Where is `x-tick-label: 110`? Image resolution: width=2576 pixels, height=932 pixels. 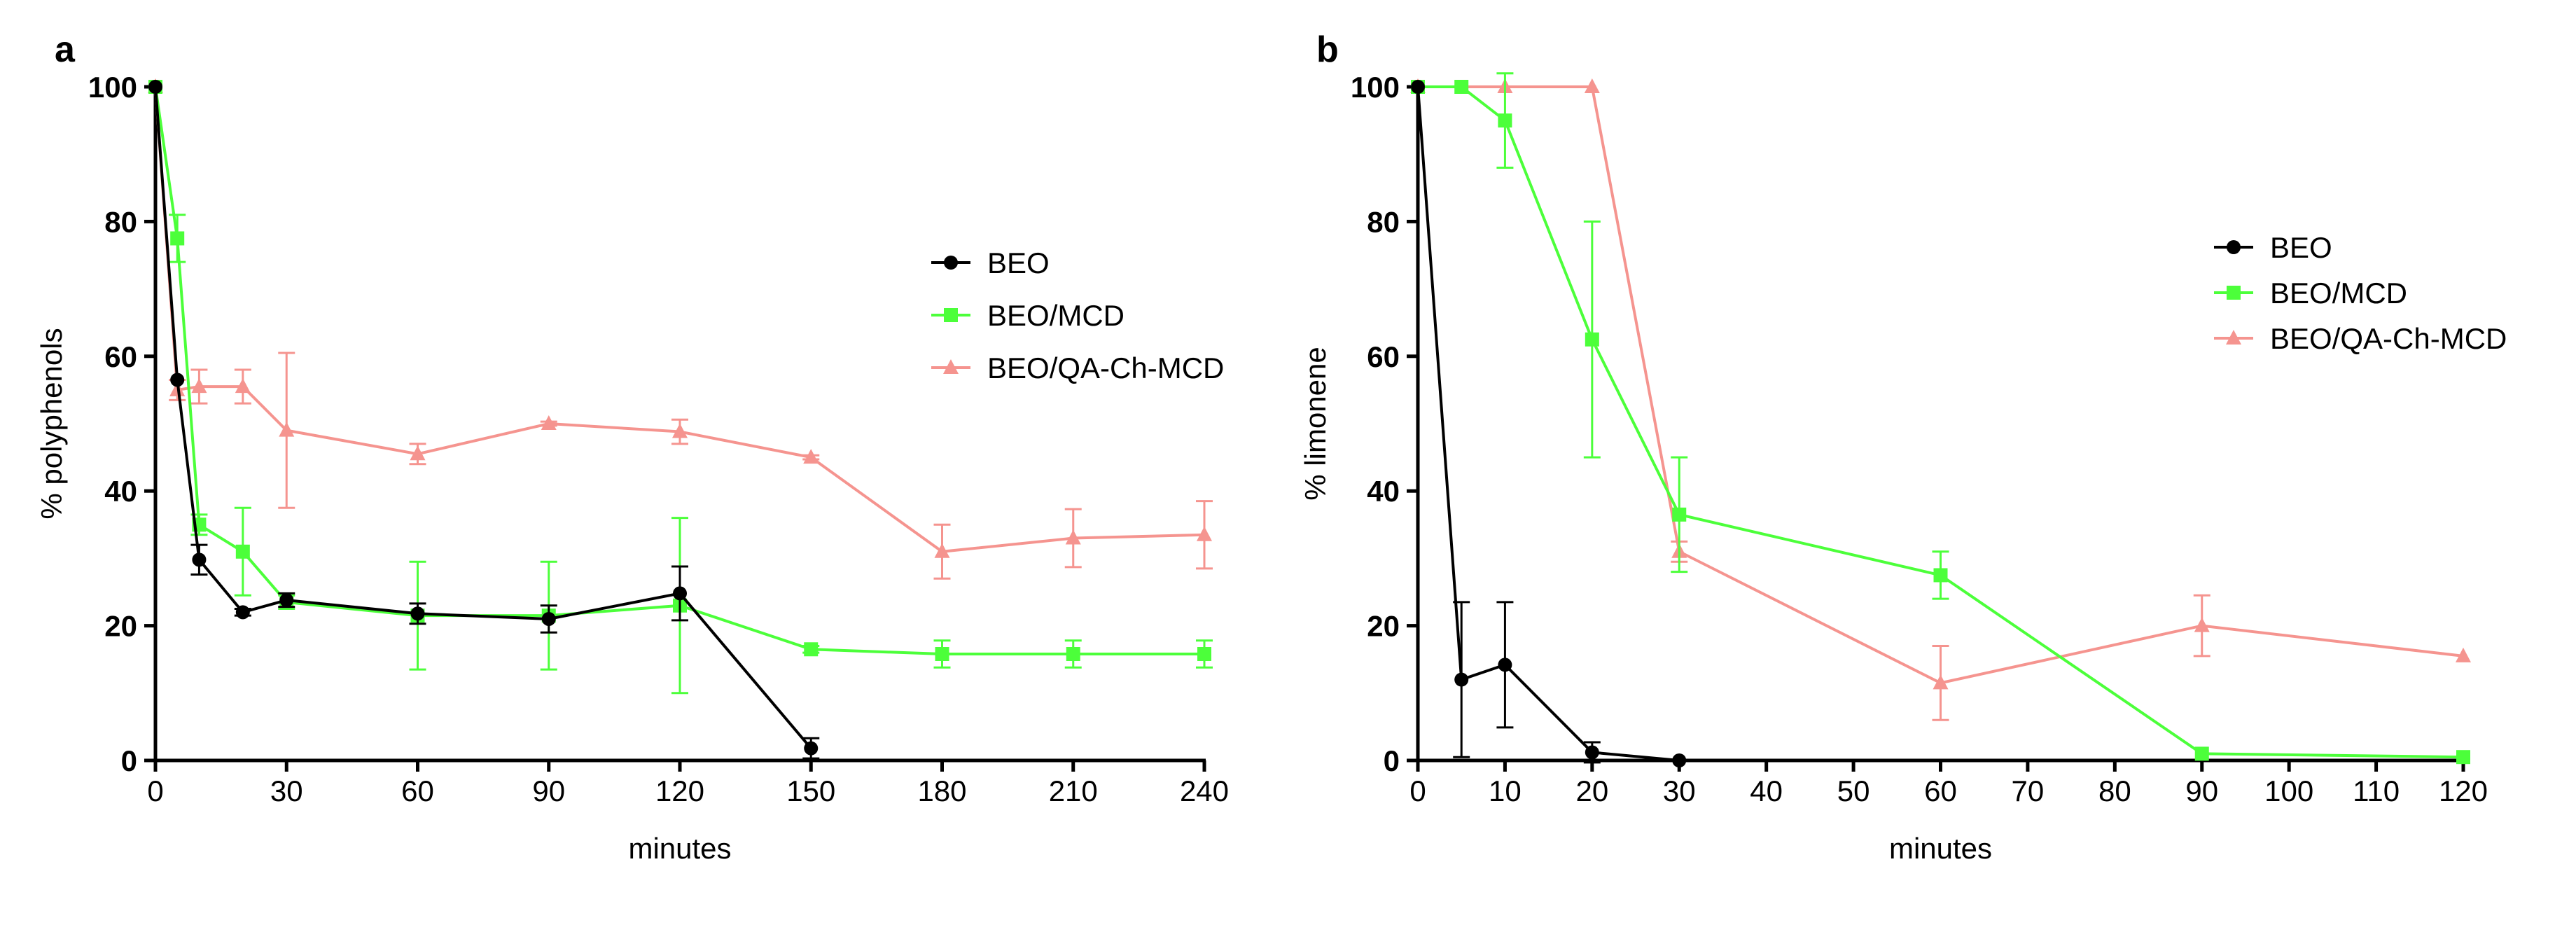
x-tick-label: 110 is located at coordinates (2376, 790).